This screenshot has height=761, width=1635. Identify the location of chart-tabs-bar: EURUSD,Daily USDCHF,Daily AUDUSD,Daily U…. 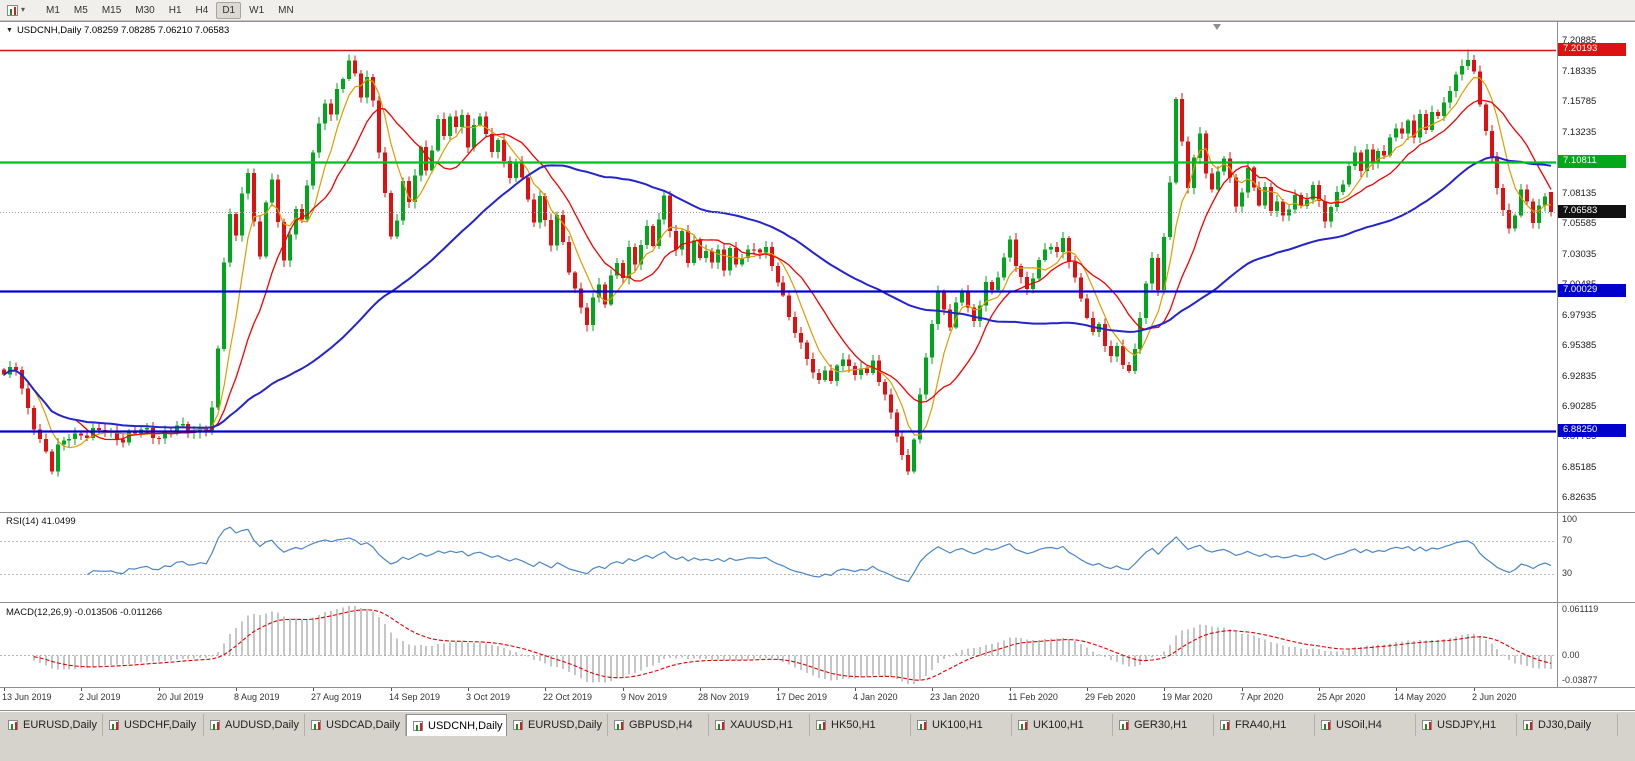
(817, 736).